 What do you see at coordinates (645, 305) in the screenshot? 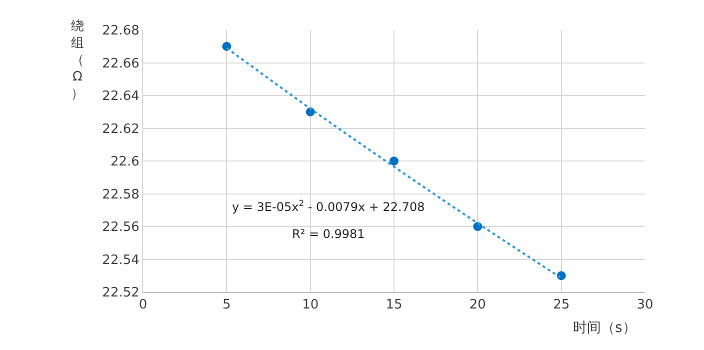
I see `x-tick-label: 30` at bounding box center [645, 305].